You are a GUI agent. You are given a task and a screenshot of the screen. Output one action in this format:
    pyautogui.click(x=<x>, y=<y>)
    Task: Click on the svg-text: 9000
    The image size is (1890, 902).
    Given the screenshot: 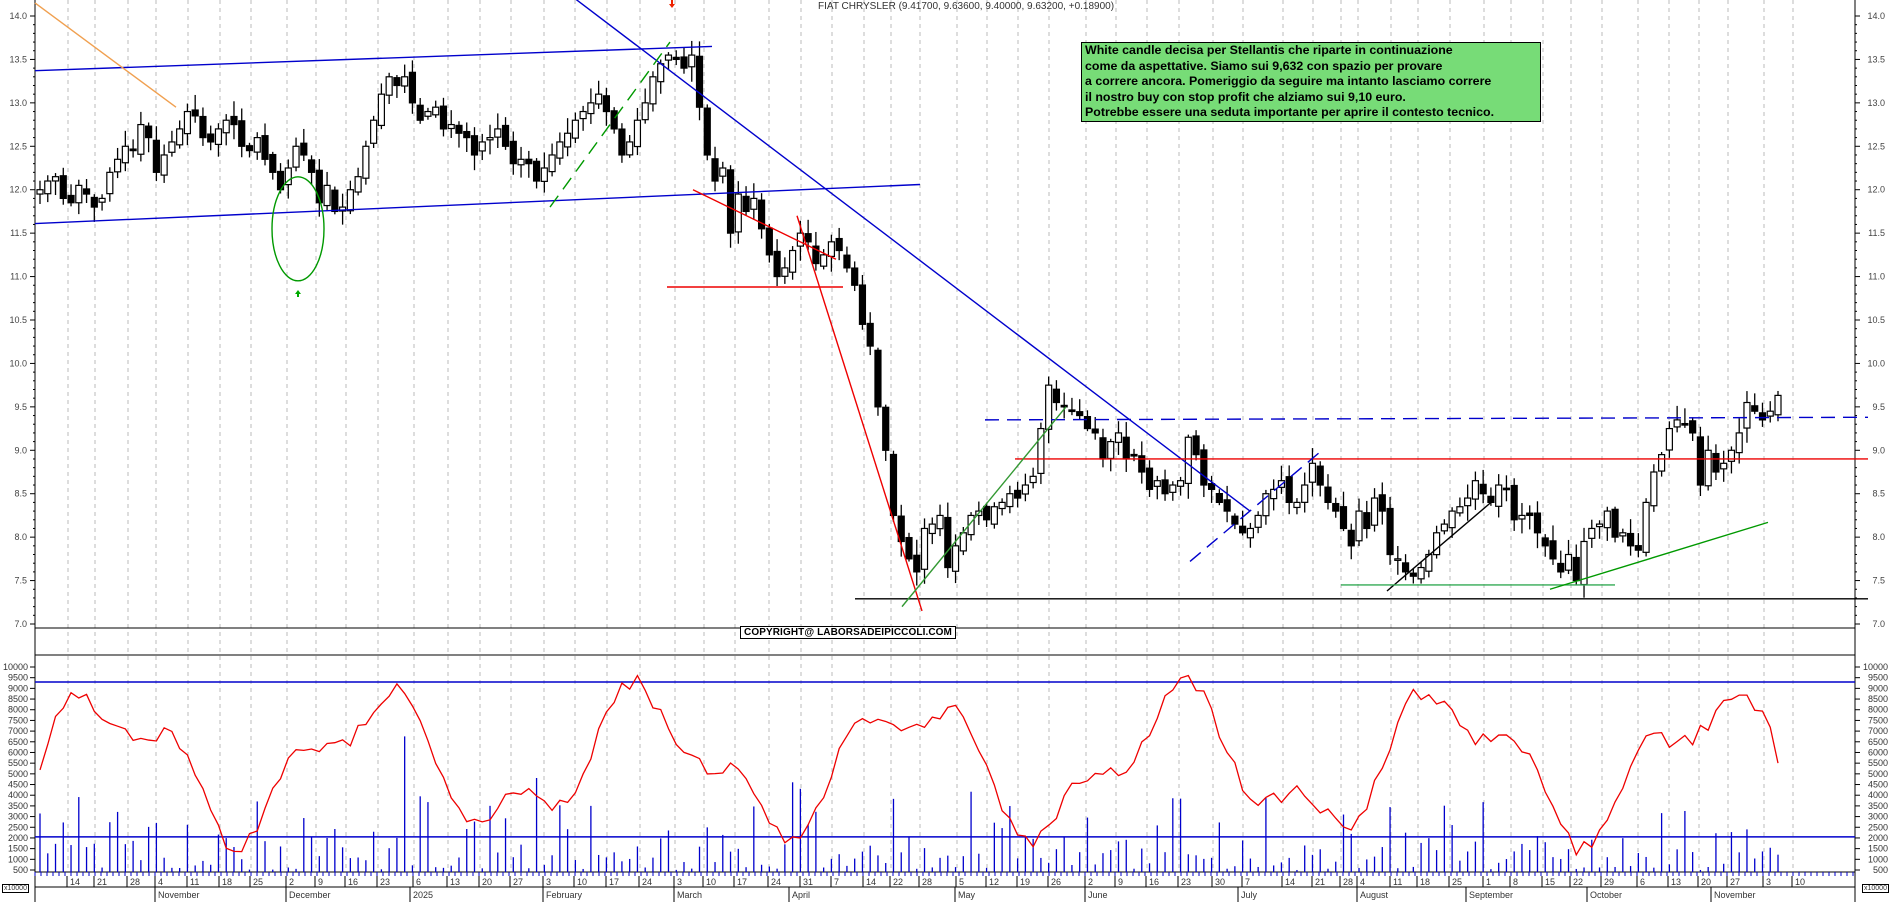 What is the action you would take?
    pyautogui.click(x=18, y=688)
    